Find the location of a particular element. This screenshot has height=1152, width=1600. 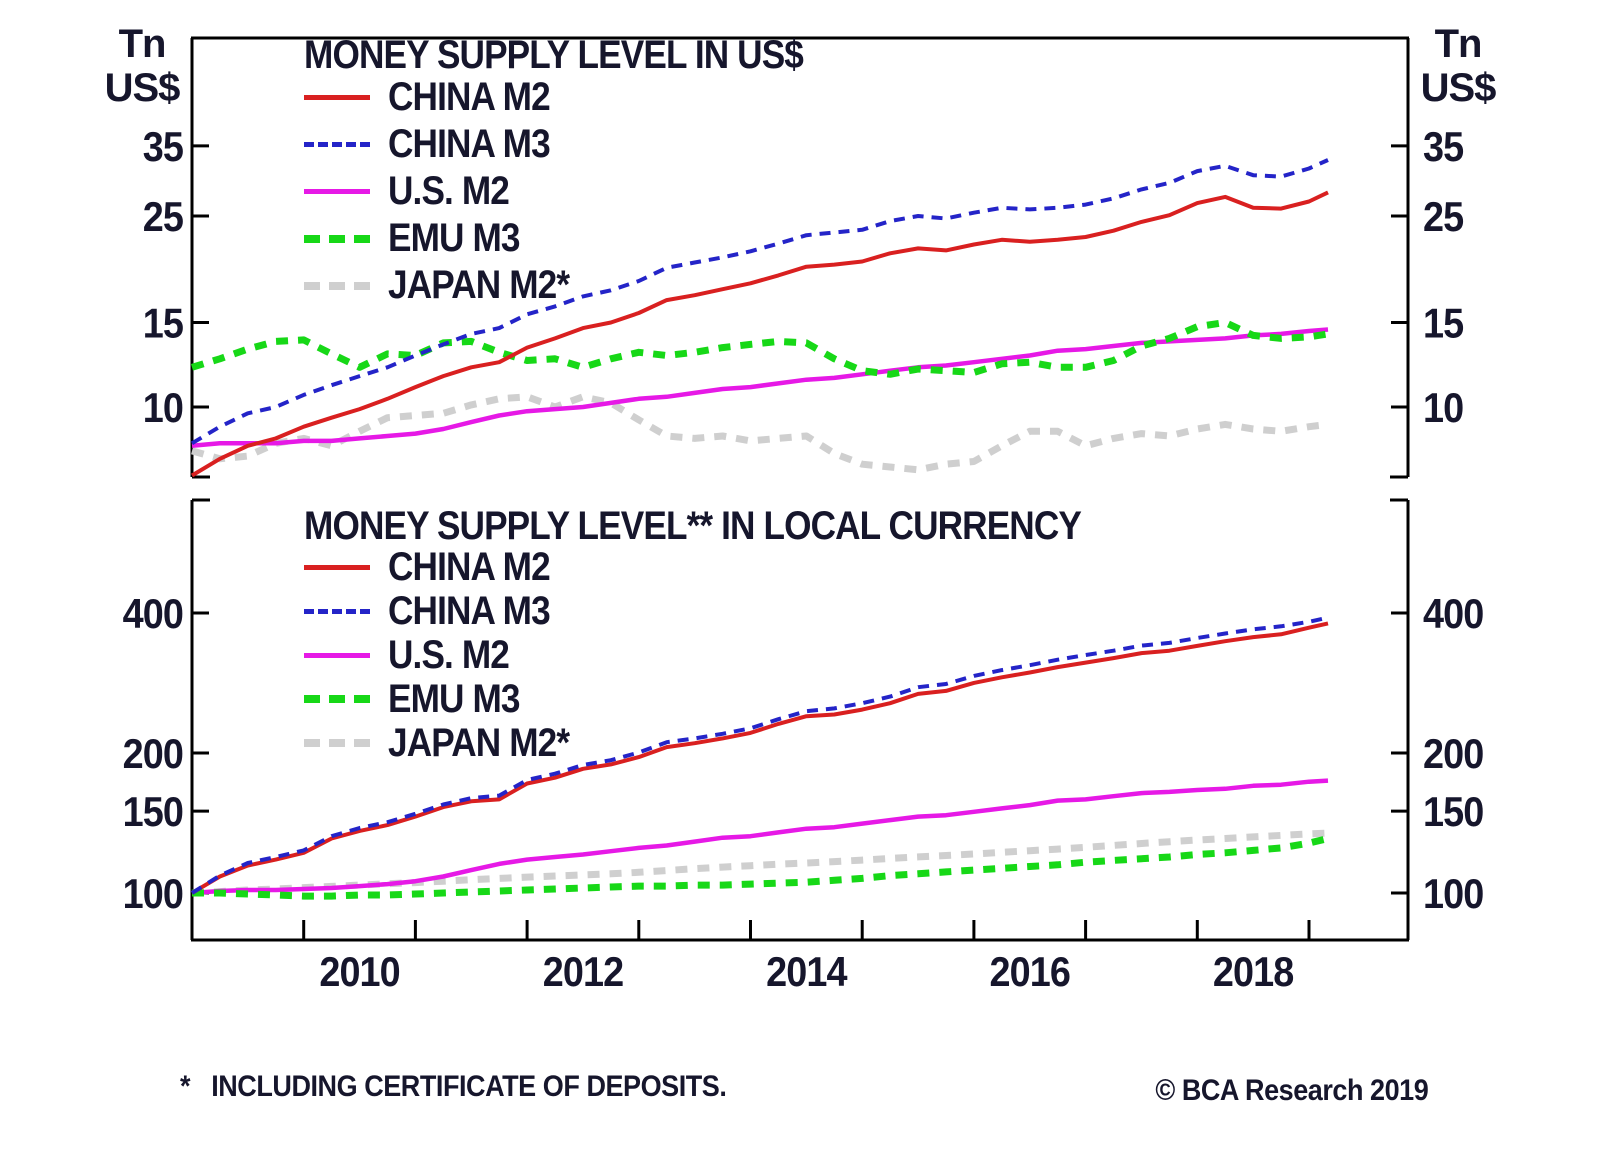

footnote-line: * INCLUDING CERTIFICATE OF DEPOSITS. is located at coordinates (453, 1086).